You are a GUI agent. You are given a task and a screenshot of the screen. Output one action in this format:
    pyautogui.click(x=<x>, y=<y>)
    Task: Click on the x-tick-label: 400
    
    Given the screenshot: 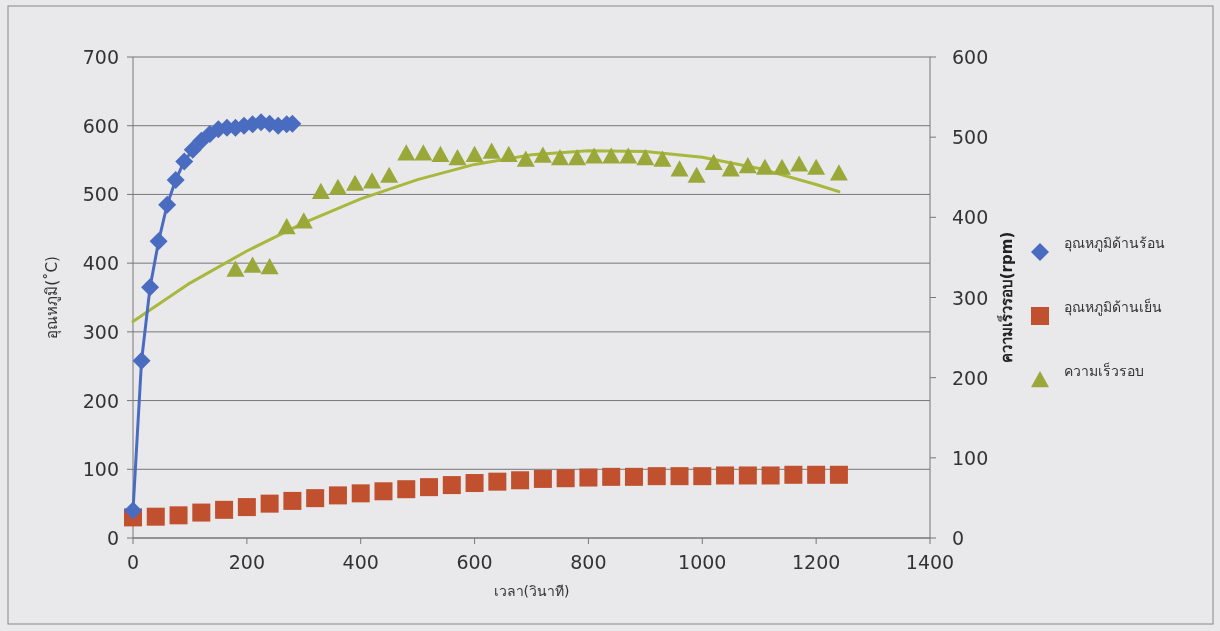 What is the action you would take?
    pyautogui.click(x=360, y=562)
    